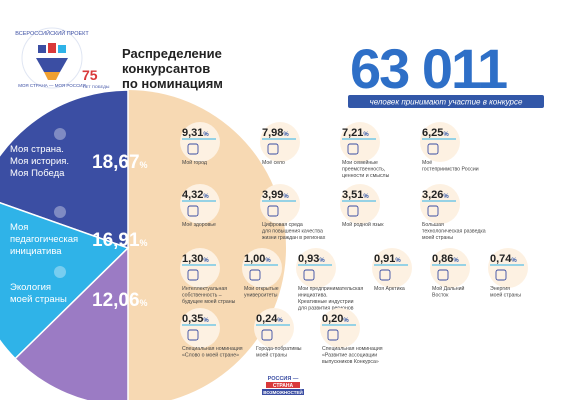 This screenshot has height=400, width=566. What do you see at coordinates (282, 225) in the screenshot?
I see `nomination-label: Цифровая среда` at bounding box center [282, 225].